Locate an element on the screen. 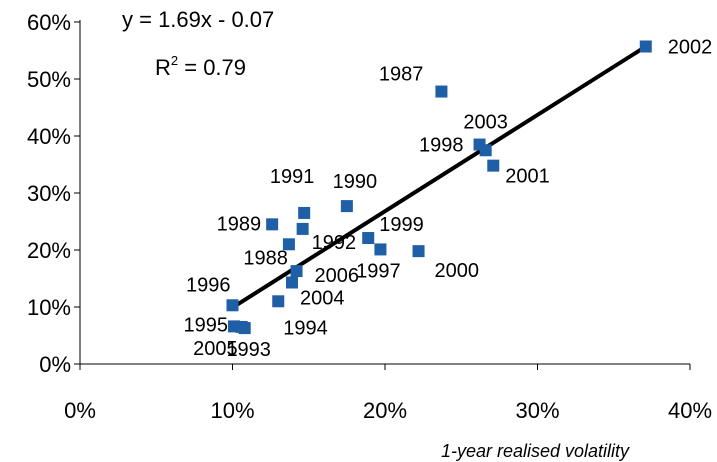 The image size is (717, 462). y-tick-label: 40% is located at coordinates (49, 136).